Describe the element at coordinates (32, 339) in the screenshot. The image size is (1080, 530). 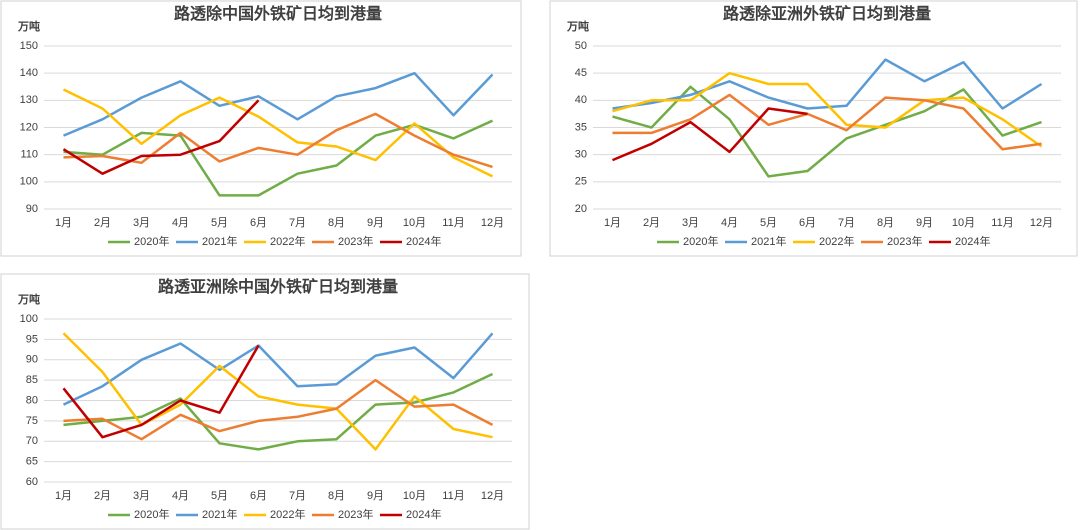
I see `y-tick-label: 95` at that location.